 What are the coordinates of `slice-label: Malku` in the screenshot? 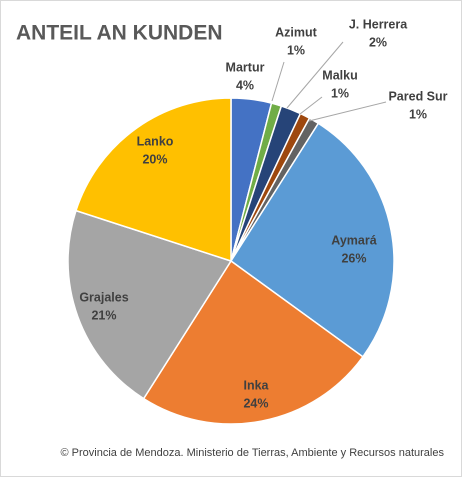 It's located at (339, 75).